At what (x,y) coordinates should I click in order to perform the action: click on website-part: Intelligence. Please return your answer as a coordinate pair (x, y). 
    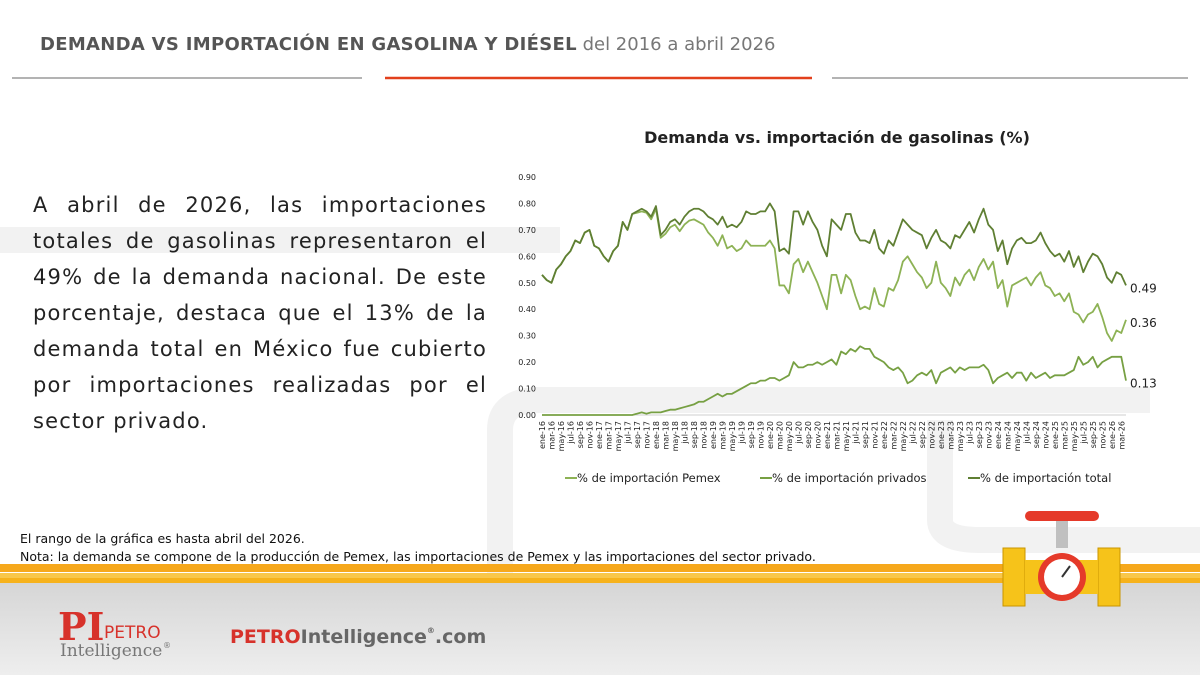
    Looking at the image, I should click on (364, 637).